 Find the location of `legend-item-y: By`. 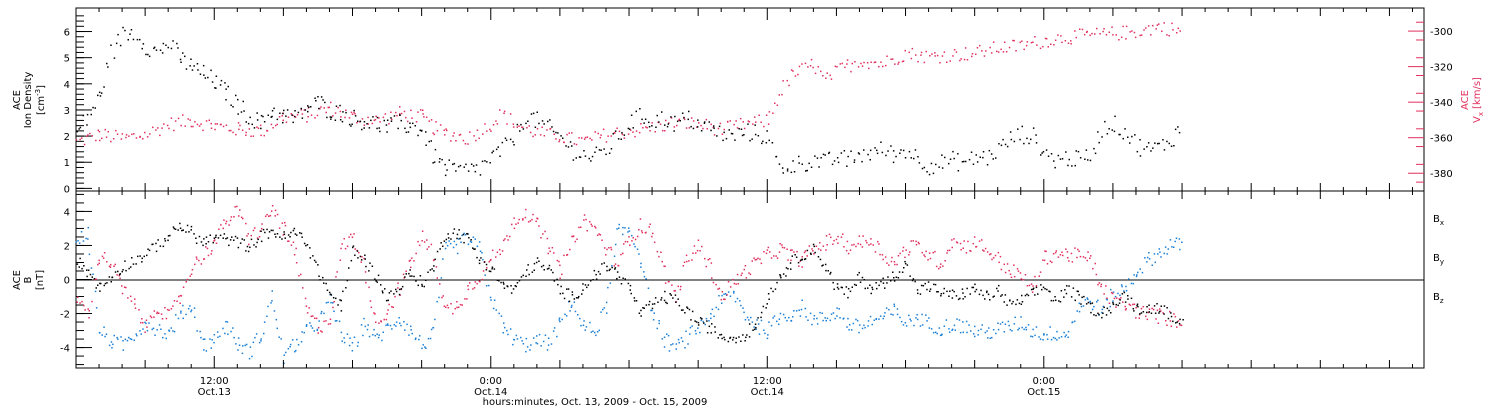

legend-item-y: By is located at coordinates (1438, 259).